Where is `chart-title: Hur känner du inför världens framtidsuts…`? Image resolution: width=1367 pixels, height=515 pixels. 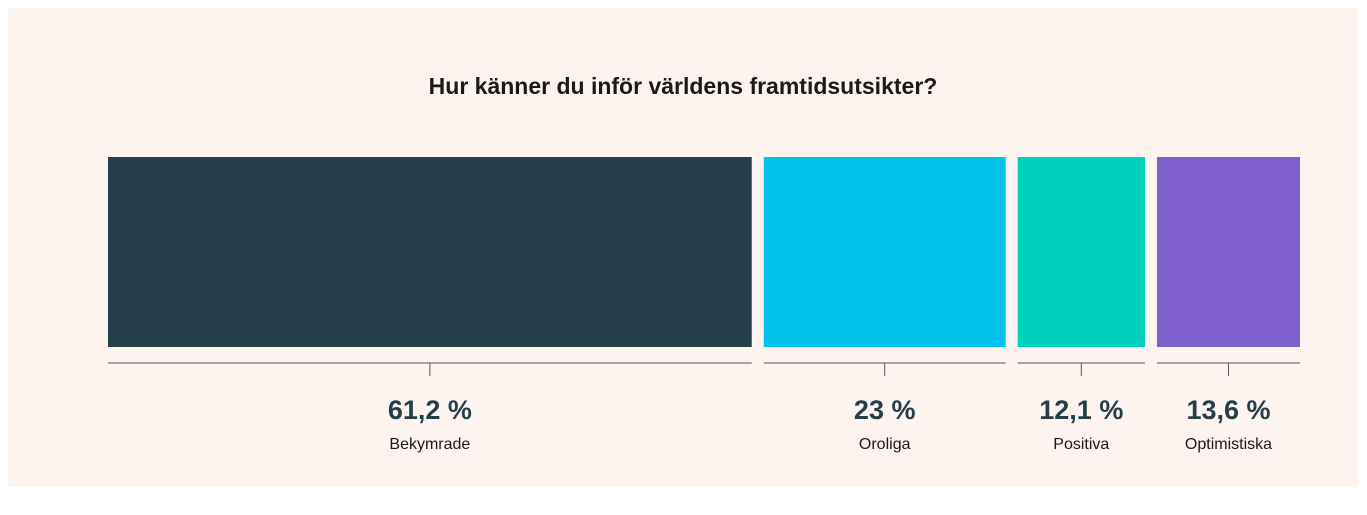
chart-title: Hur känner du inför världens framtidsuts… is located at coordinates (683, 86).